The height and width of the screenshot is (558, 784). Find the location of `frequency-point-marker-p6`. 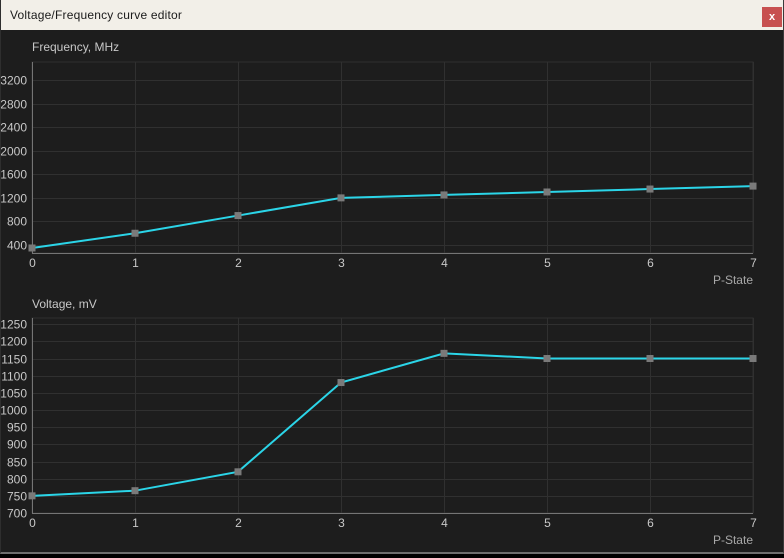

frequency-point-marker-p6 is located at coordinates (650, 189).